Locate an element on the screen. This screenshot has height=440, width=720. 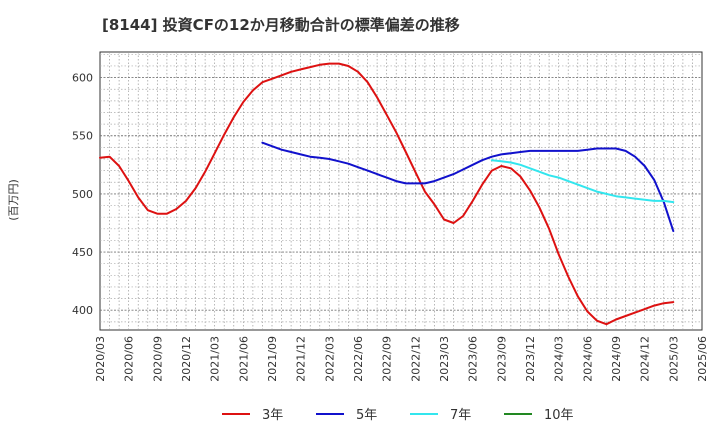
x-tick-label: 2022/03 is located at coordinates (329, 359).